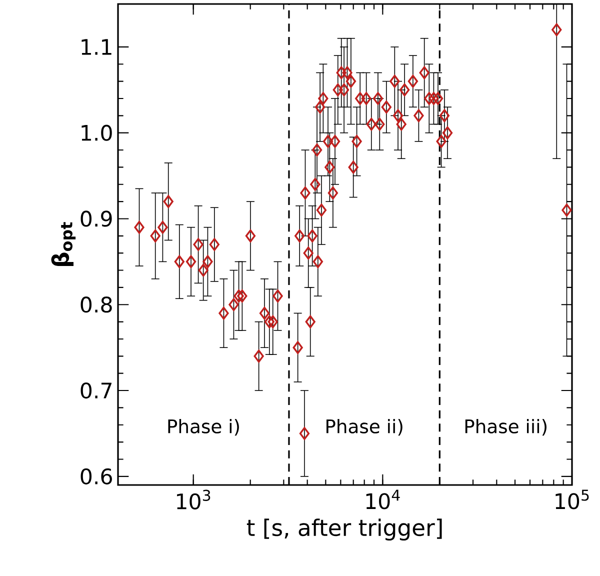  What do you see at coordinates (383, 500) in the screenshot?
I see `x-tick-label: 10$^{4}$` at bounding box center [383, 500].